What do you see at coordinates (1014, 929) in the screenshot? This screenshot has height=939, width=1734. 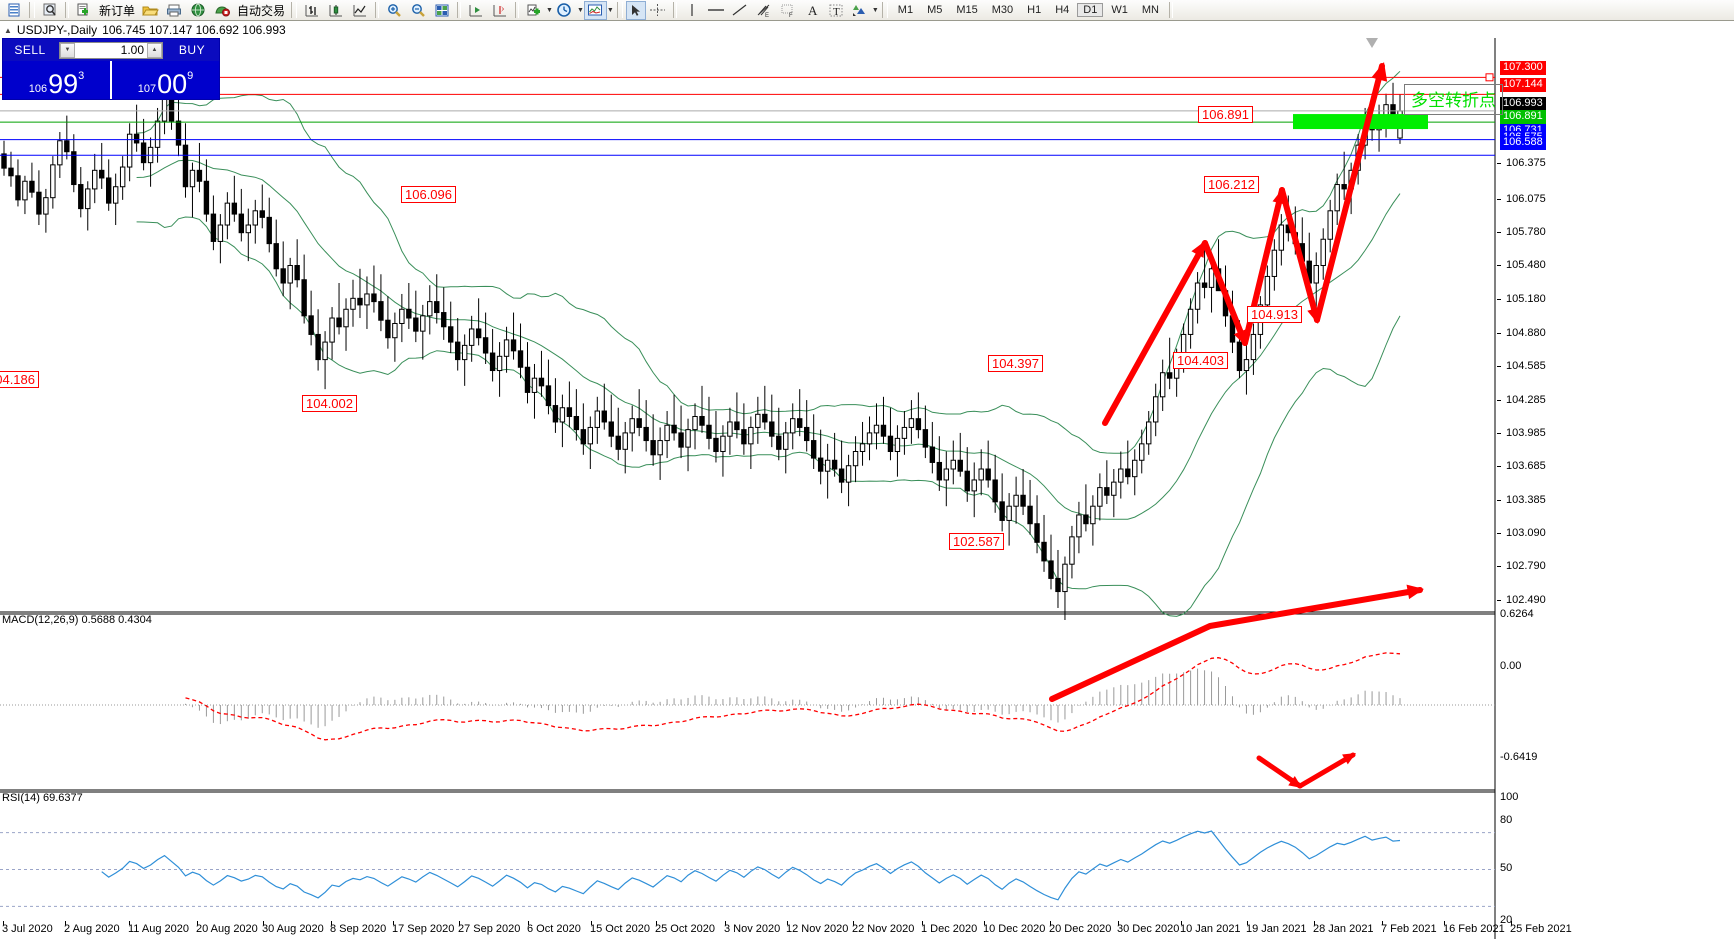 I see `date-label-15: 10 Dec 2020` at bounding box center [1014, 929].